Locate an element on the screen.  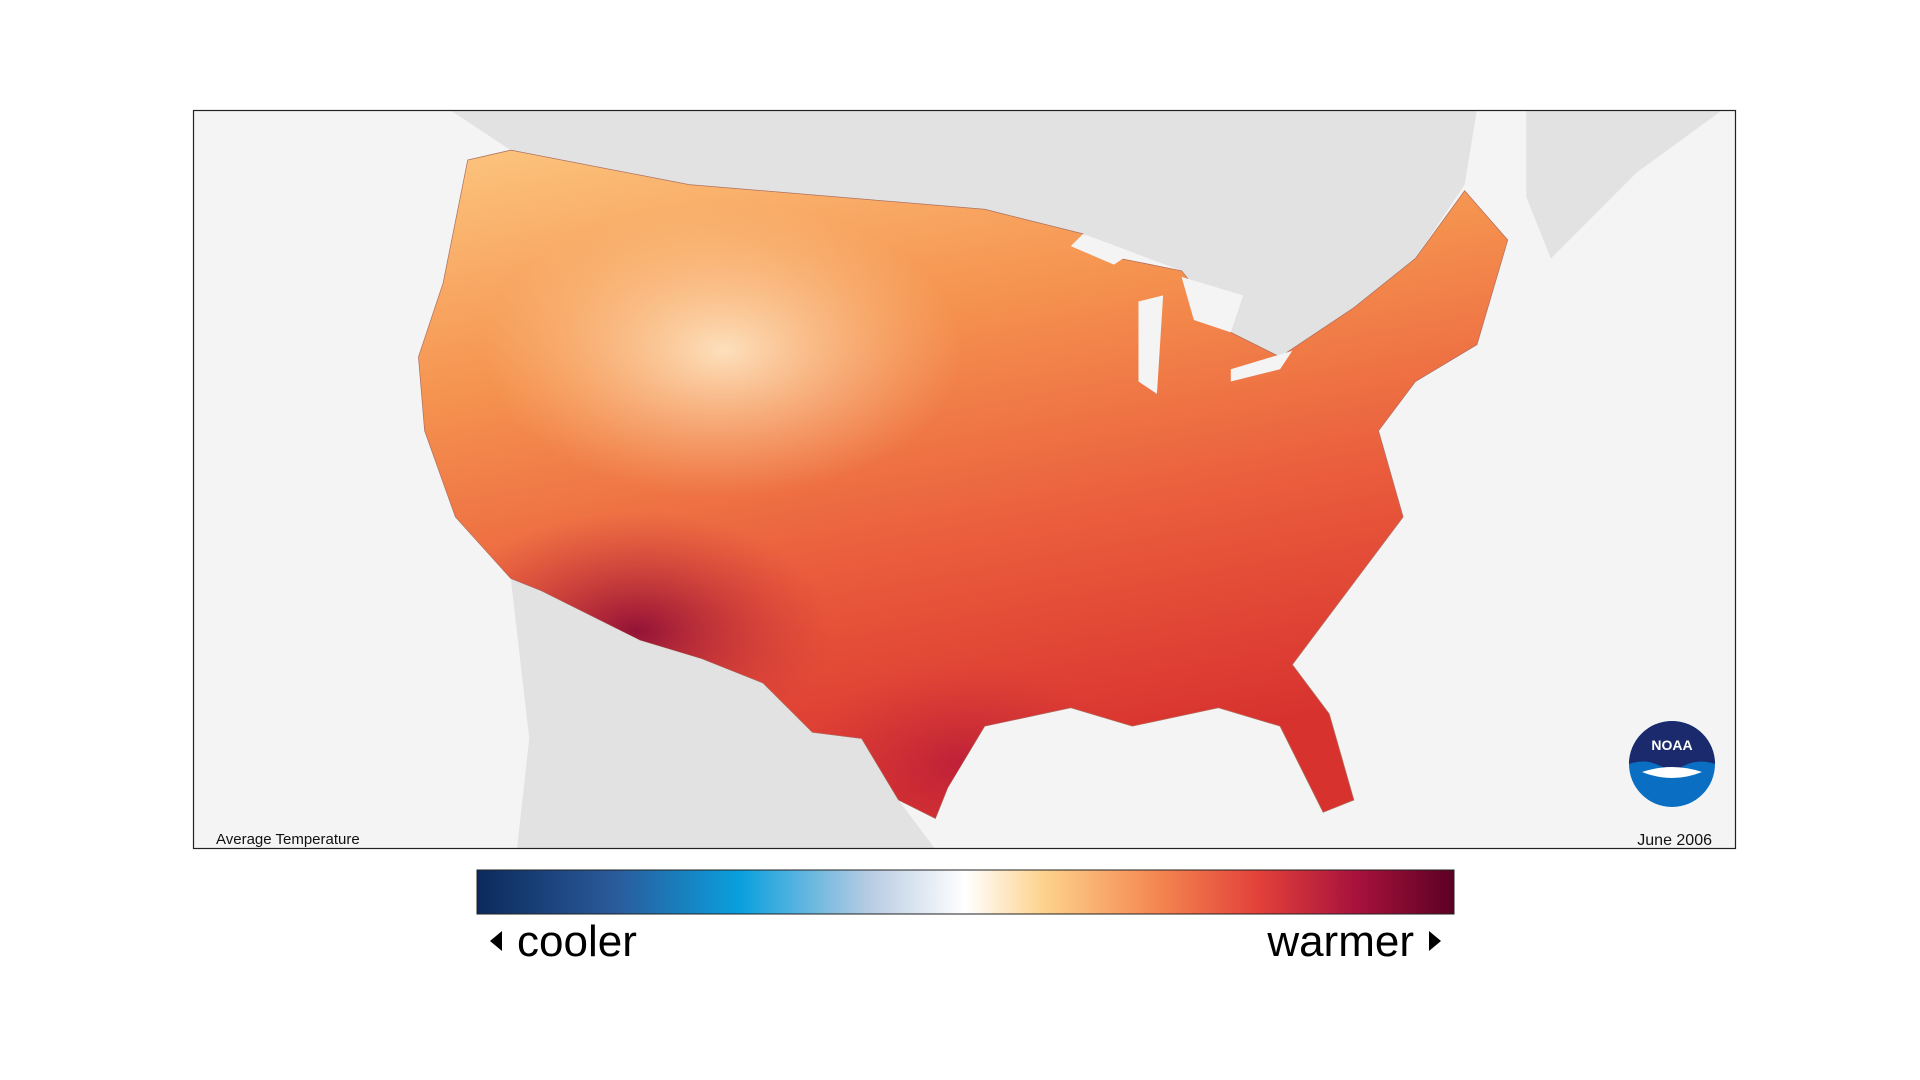
noaa-logo: NOAA is located at coordinates (1672, 764).